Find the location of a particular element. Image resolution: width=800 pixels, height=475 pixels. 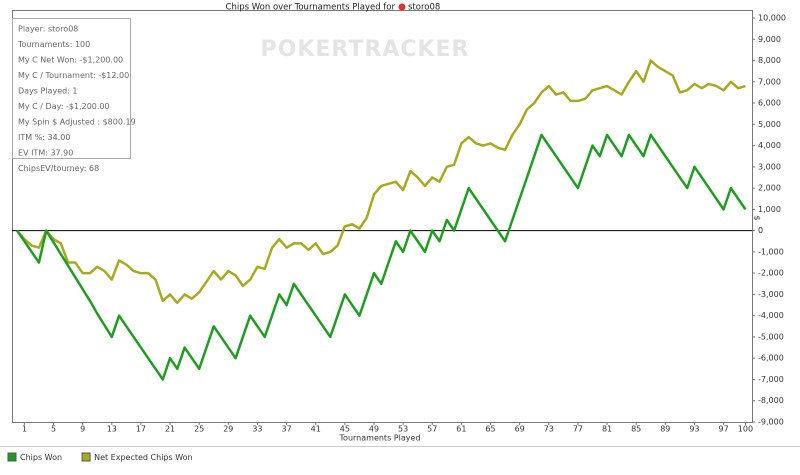

x-tick-label: 69 is located at coordinates (520, 429).